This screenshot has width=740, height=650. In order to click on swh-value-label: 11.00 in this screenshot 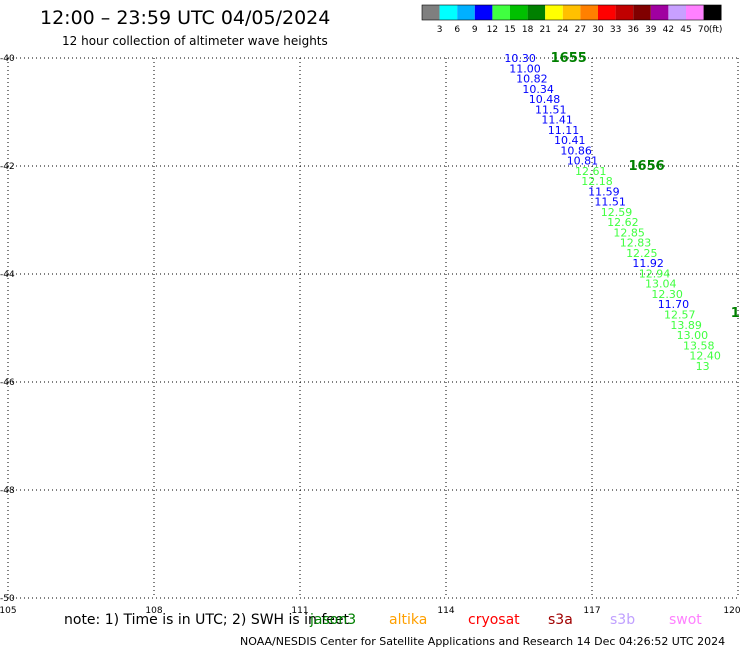, I will do `click(525, 68)`.